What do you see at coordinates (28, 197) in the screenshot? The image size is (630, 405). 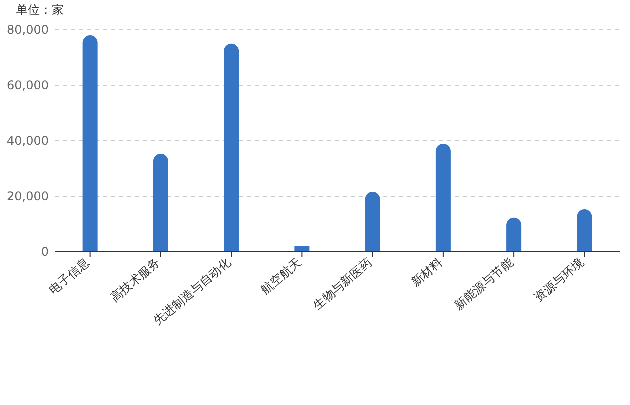 I see `y-tick-label: 20,000` at bounding box center [28, 197].